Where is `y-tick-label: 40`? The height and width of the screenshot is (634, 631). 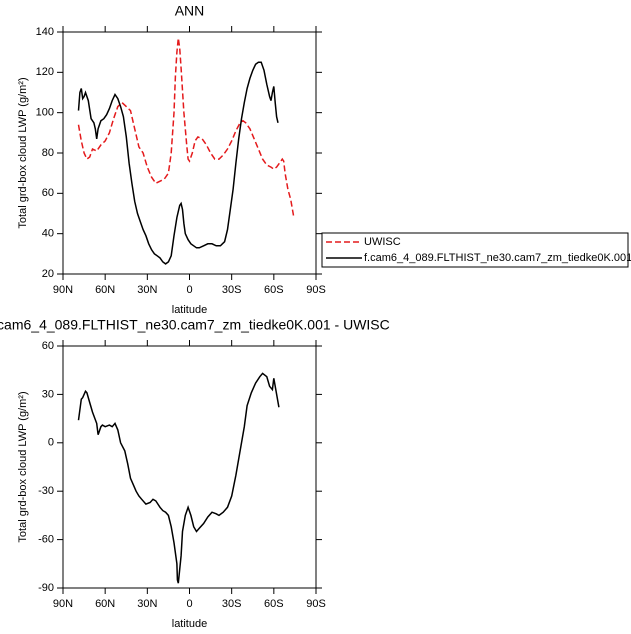 y-tick-label: 40 is located at coordinates (48, 234).